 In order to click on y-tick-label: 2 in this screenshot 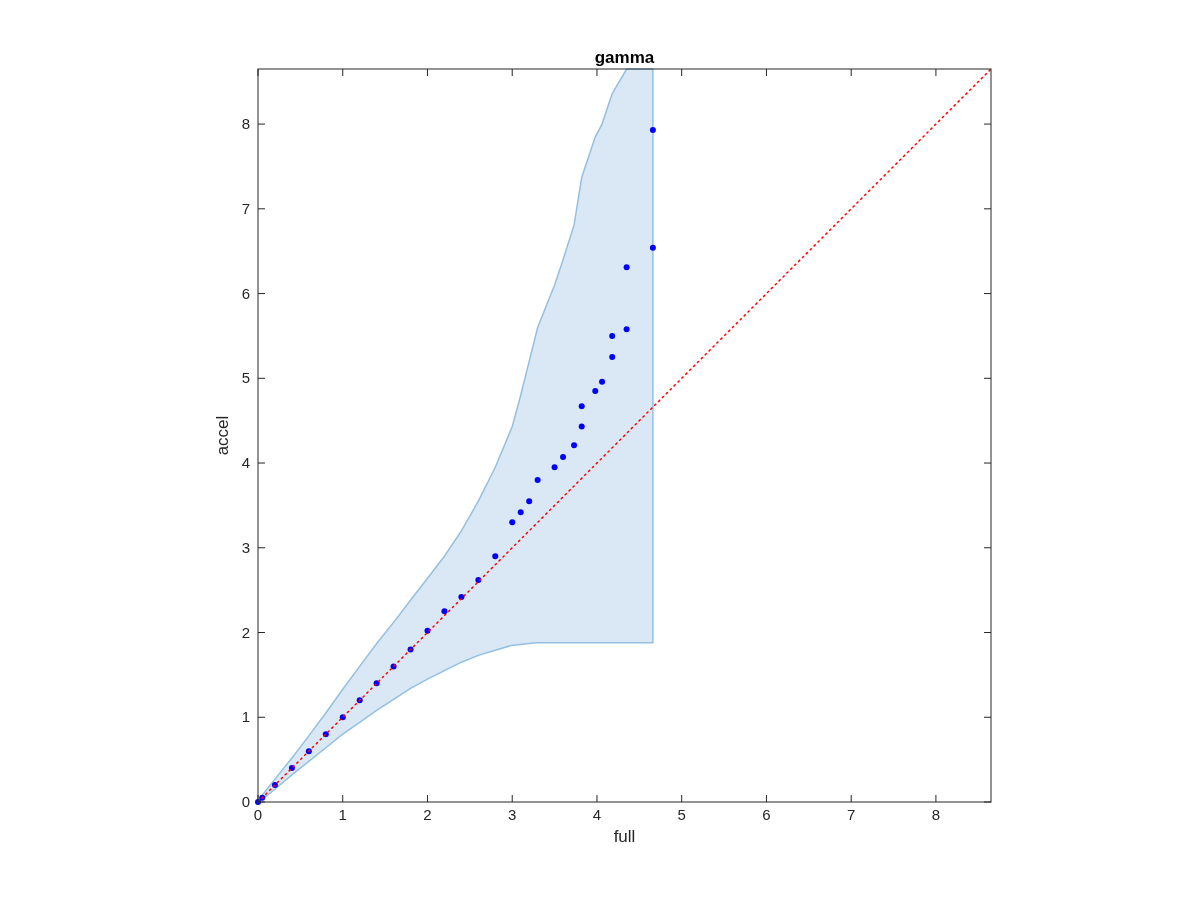, I will do `click(245, 632)`.